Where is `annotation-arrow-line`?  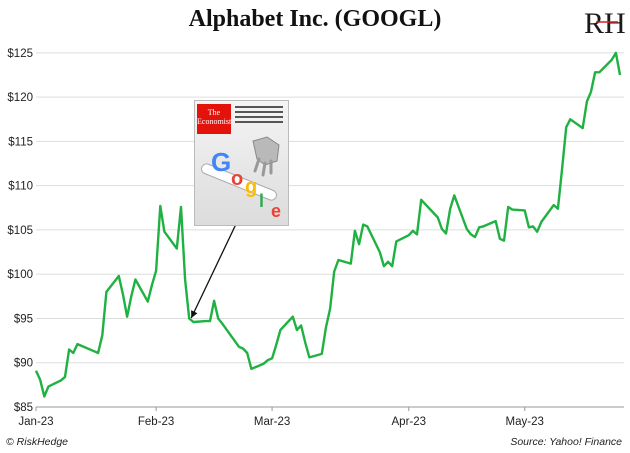
annotation-arrow-line is located at coordinates (214, 270).